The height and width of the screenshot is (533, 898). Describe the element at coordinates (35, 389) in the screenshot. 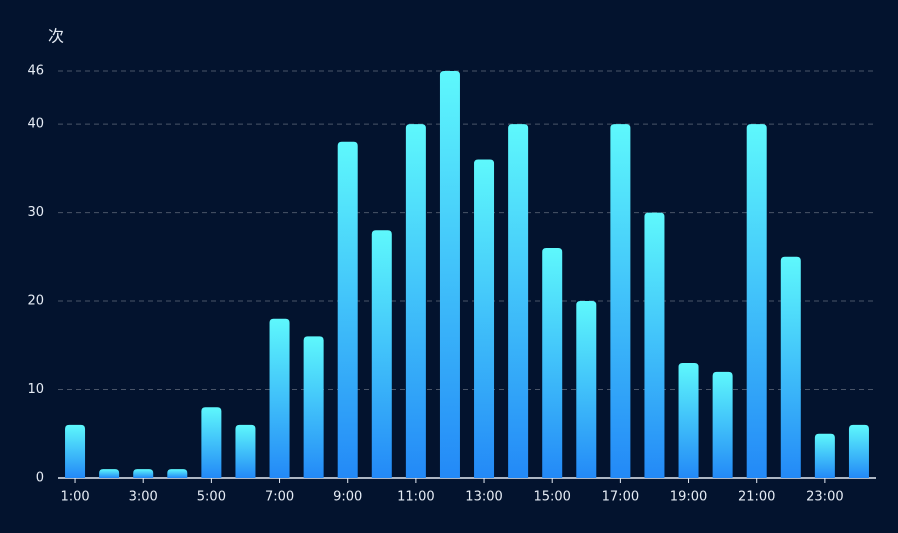

I see `y-tick-label: 10` at that location.